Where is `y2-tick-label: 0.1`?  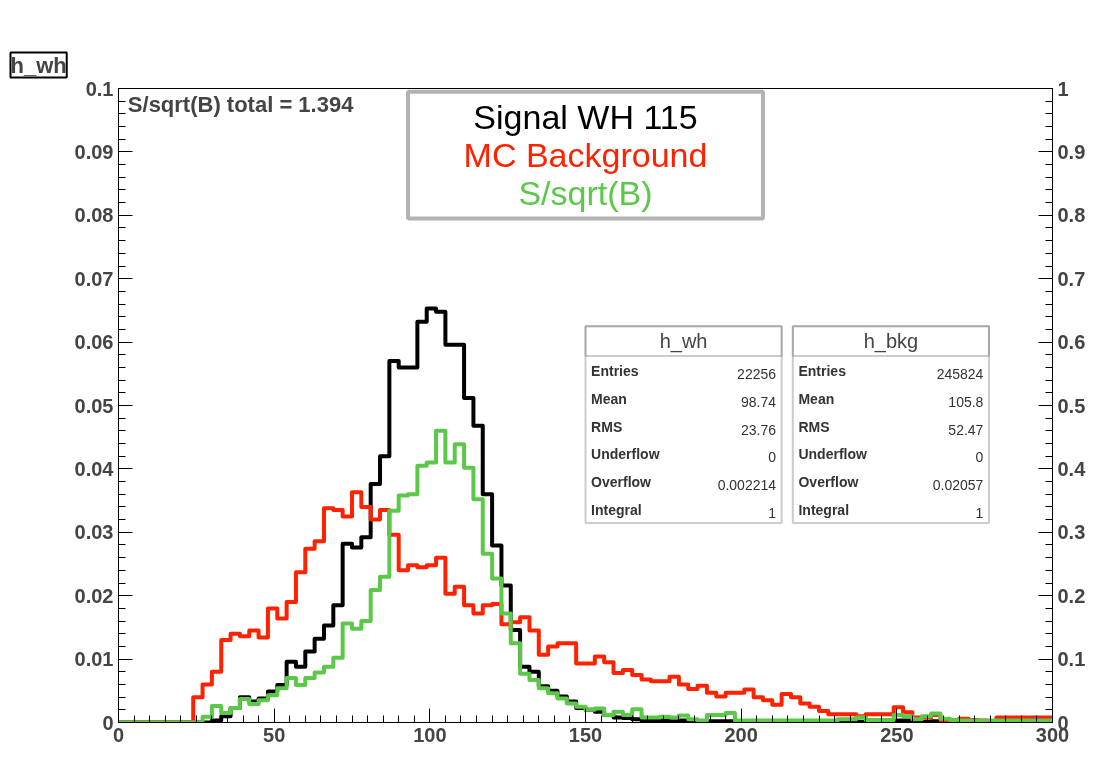
y2-tick-label: 0.1 is located at coordinates (1071, 659).